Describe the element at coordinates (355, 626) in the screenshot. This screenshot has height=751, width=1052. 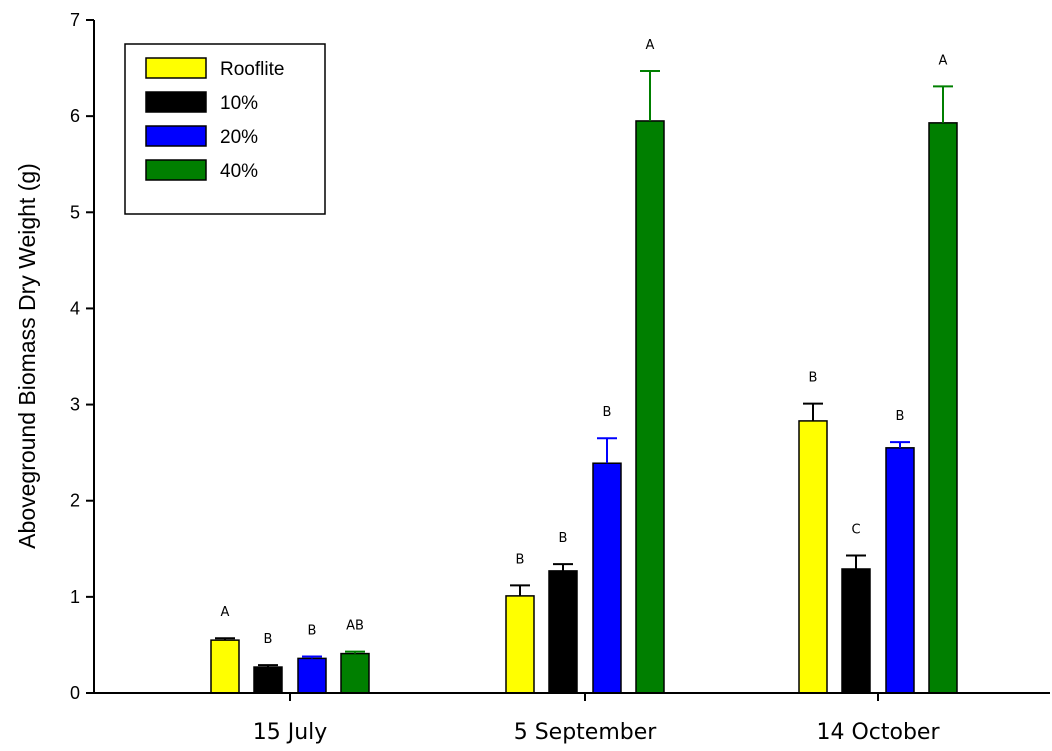
I see `significance-label: AB` at that location.